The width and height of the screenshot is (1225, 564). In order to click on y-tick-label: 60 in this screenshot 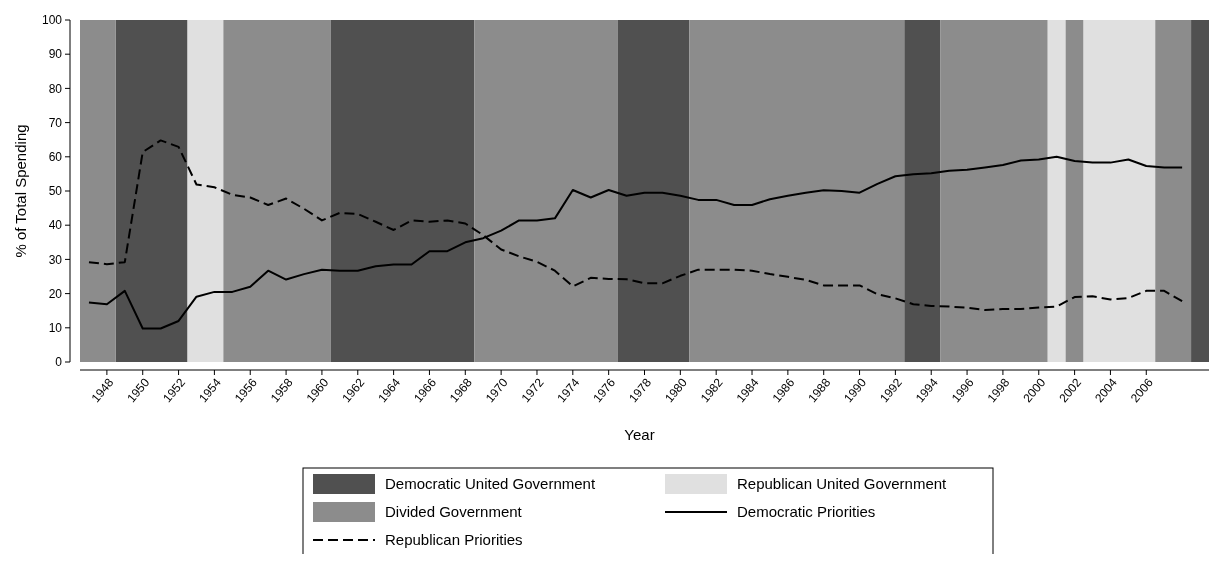, I will do `click(55, 157)`.